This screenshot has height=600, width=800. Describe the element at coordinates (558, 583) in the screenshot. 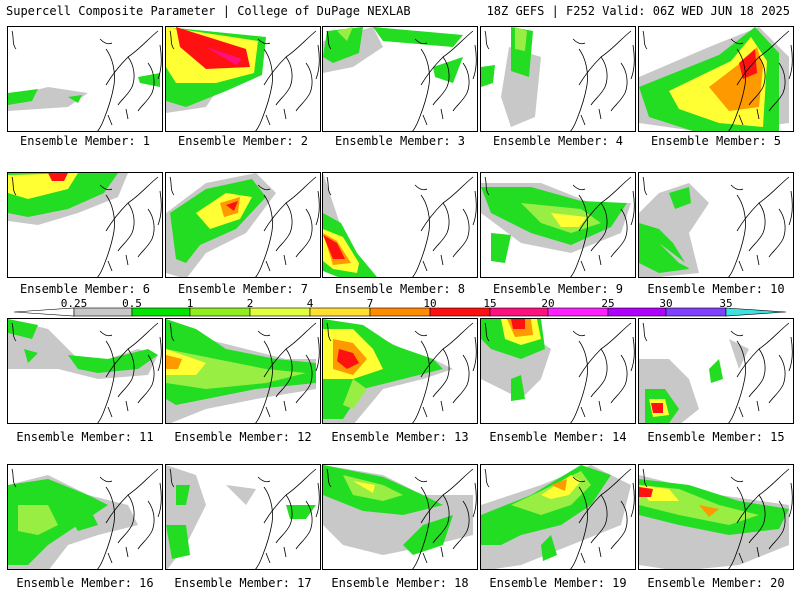

I see `member-label: Ensemble Member: 19` at that location.